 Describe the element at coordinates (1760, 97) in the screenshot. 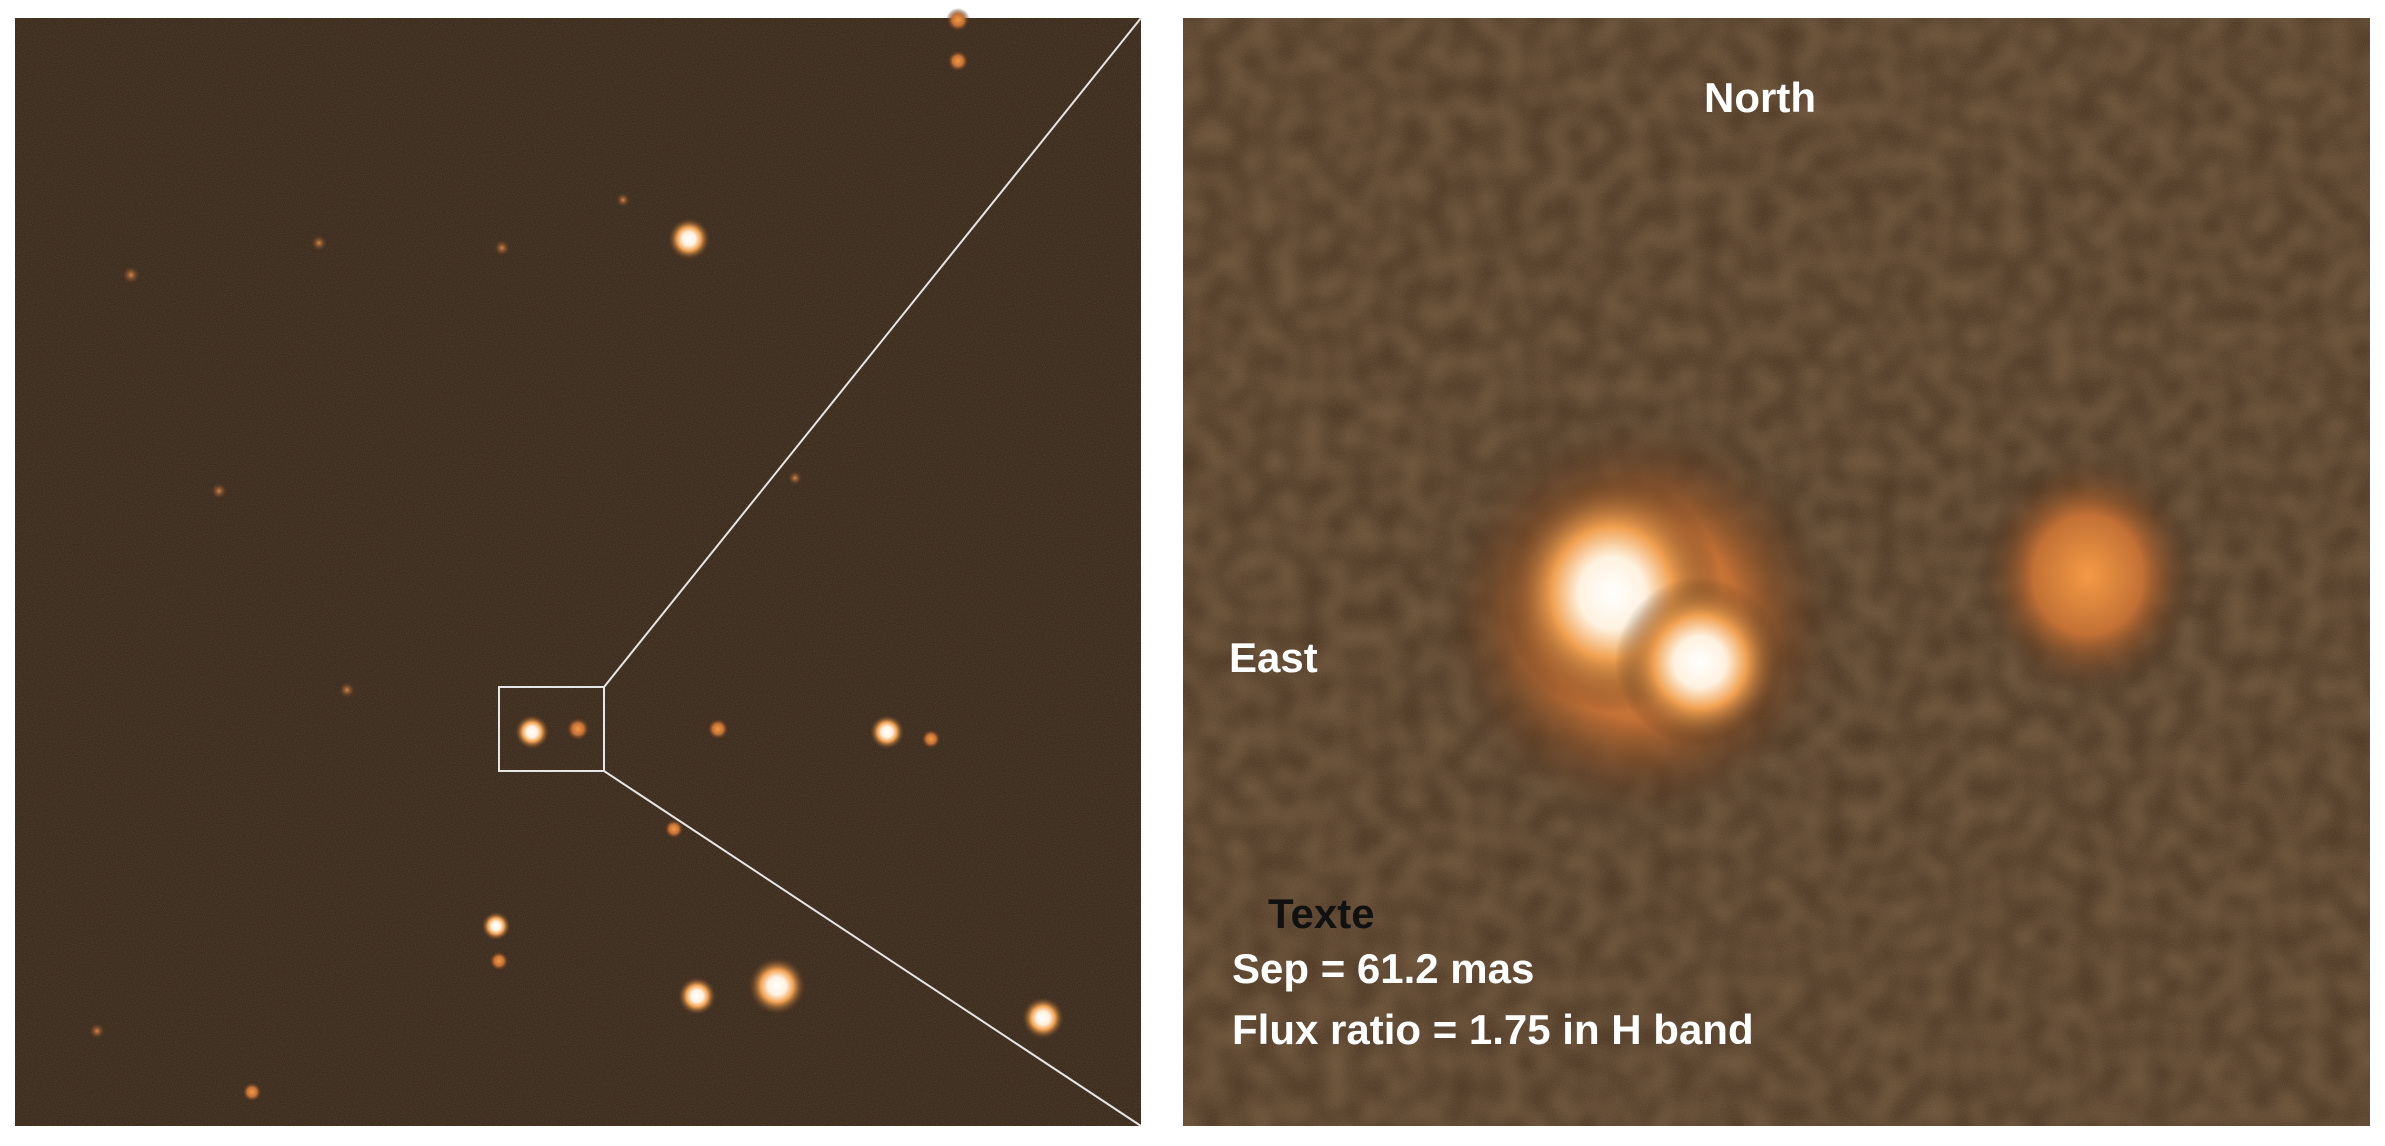

I see `north-label: North` at that location.